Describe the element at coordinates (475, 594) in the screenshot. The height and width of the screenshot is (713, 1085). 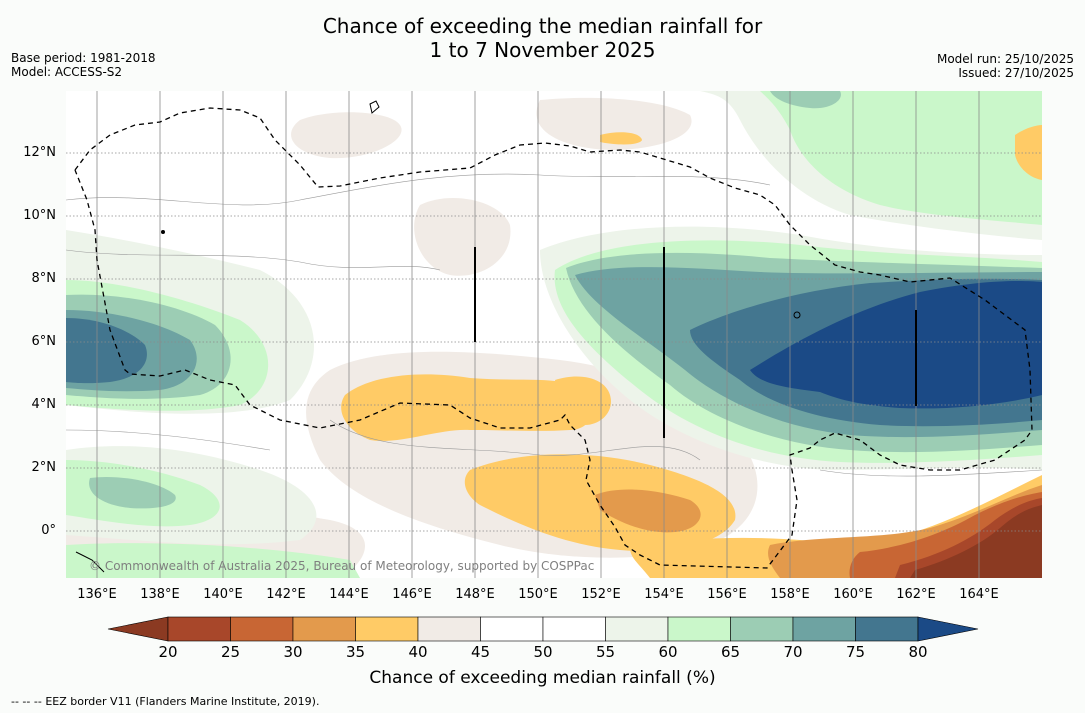
I see `lon-label: 148°E` at that location.